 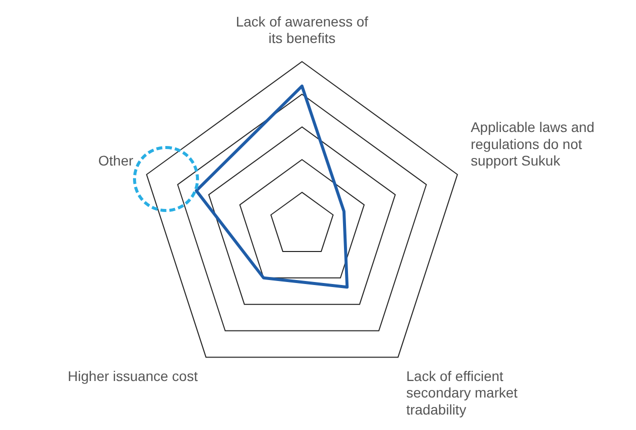 What do you see at coordinates (133, 376) in the screenshot?
I see `spoke-label: Higher issuance cost` at bounding box center [133, 376].